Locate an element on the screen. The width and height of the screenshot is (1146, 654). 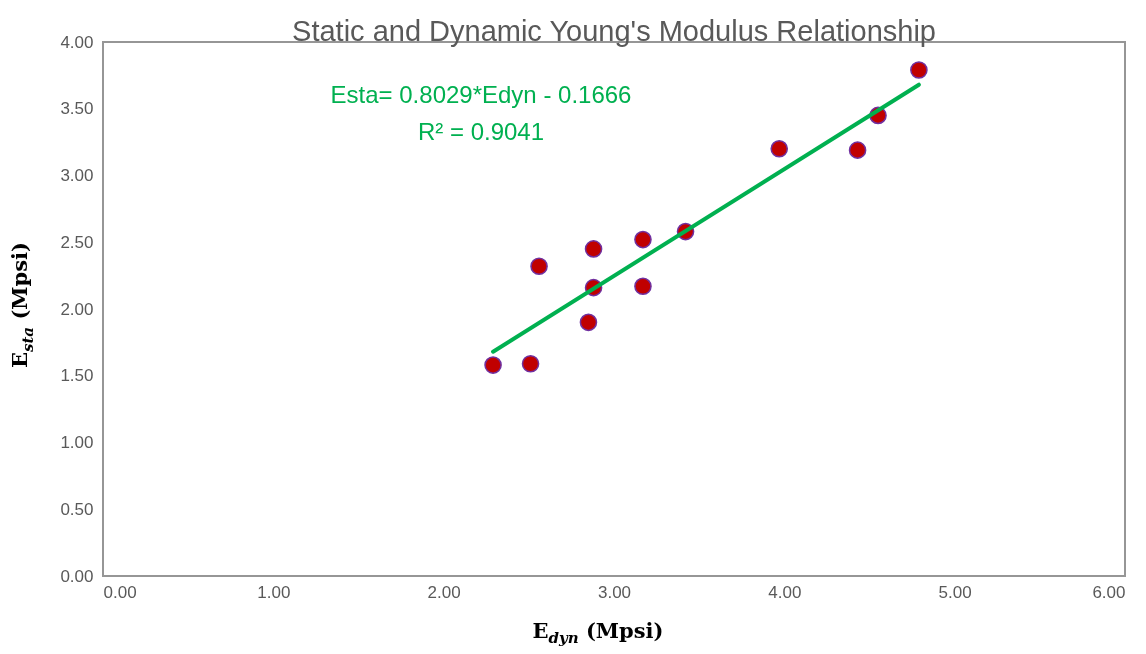
y-tick-label: 2.00 is located at coordinates (77, 309).